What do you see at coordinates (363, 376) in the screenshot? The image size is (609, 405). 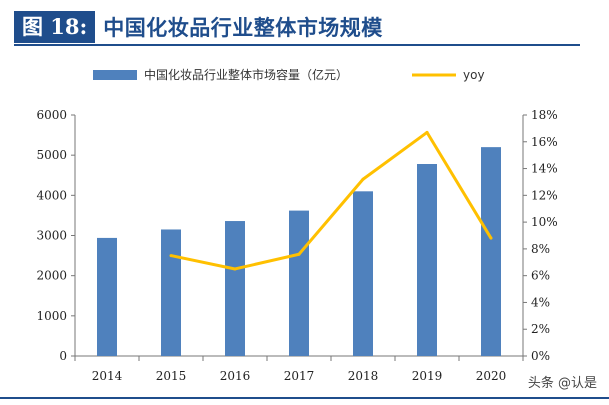 I see `x-tick-label: 2018` at bounding box center [363, 376].